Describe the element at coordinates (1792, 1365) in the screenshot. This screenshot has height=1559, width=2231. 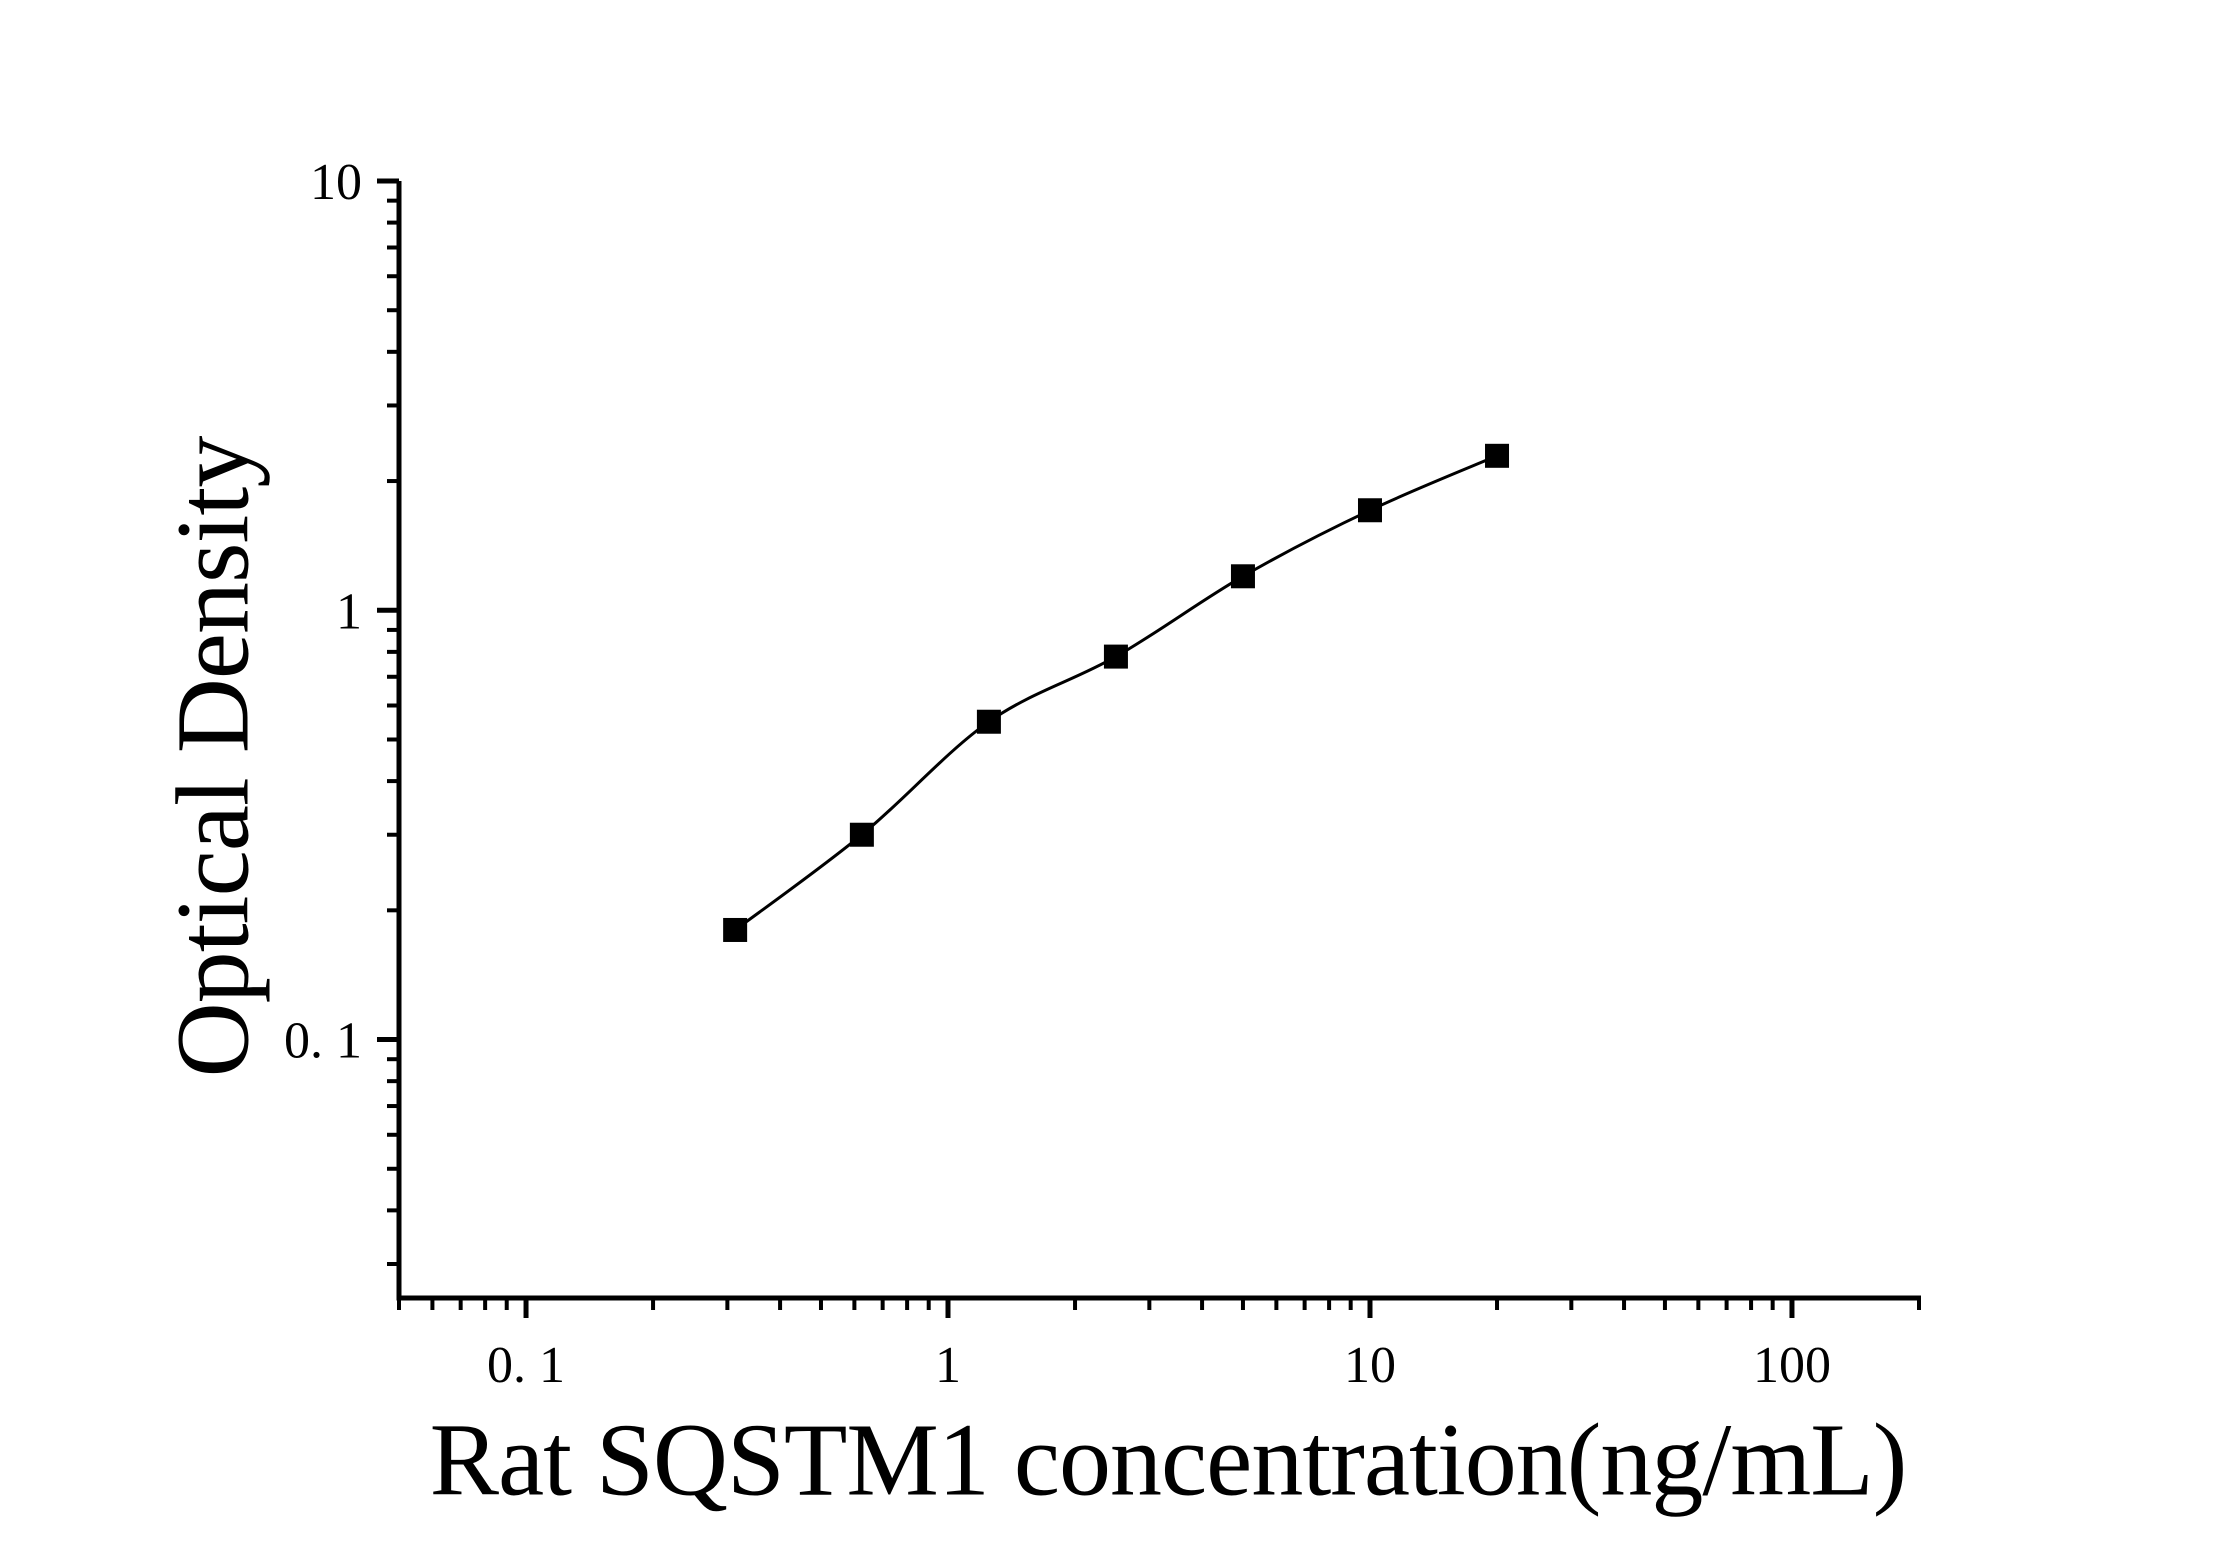
I see `x-tick-label: 100` at that location.